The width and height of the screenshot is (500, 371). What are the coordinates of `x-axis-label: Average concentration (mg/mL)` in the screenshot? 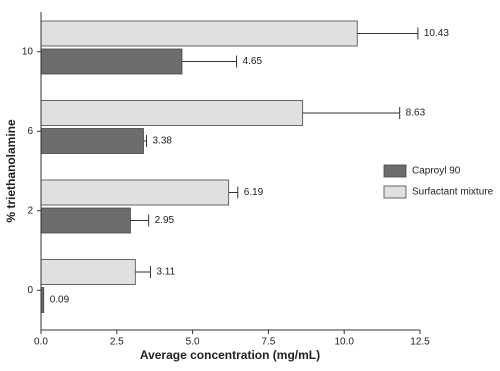 It's located at (230, 355).